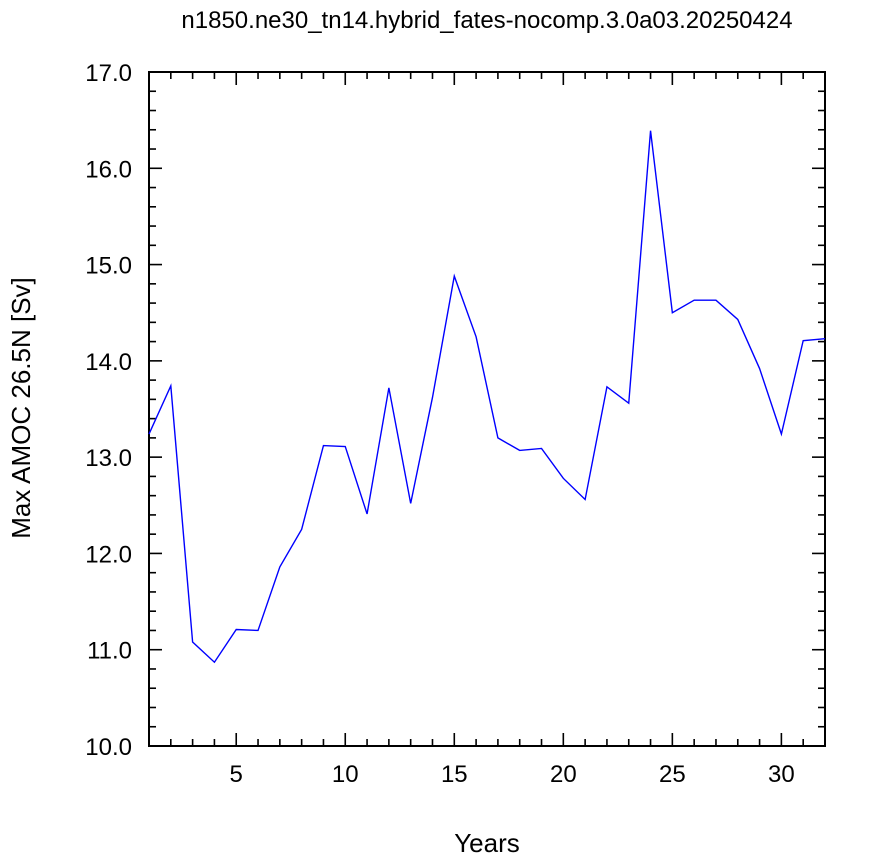  What do you see at coordinates (108, 266) in the screenshot?
I see `y-tick-label: 15.0` at bounding box center [108, 266].